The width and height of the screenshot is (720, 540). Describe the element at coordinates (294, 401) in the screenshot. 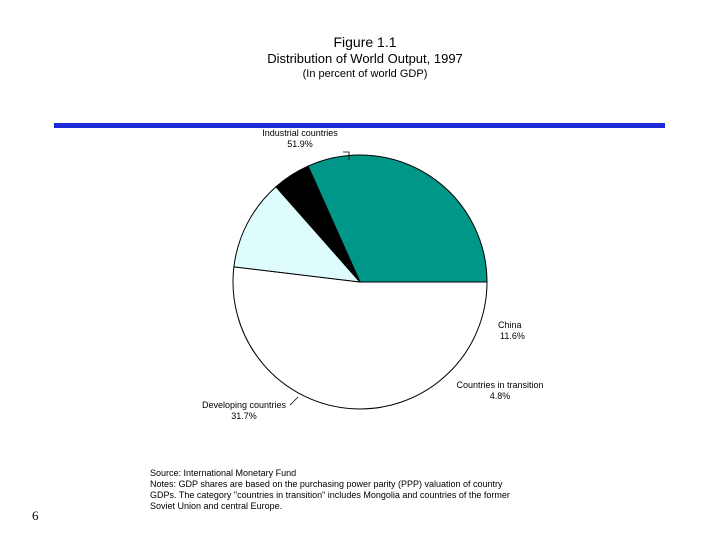

I see `leader-line-developing-countries` at that location.